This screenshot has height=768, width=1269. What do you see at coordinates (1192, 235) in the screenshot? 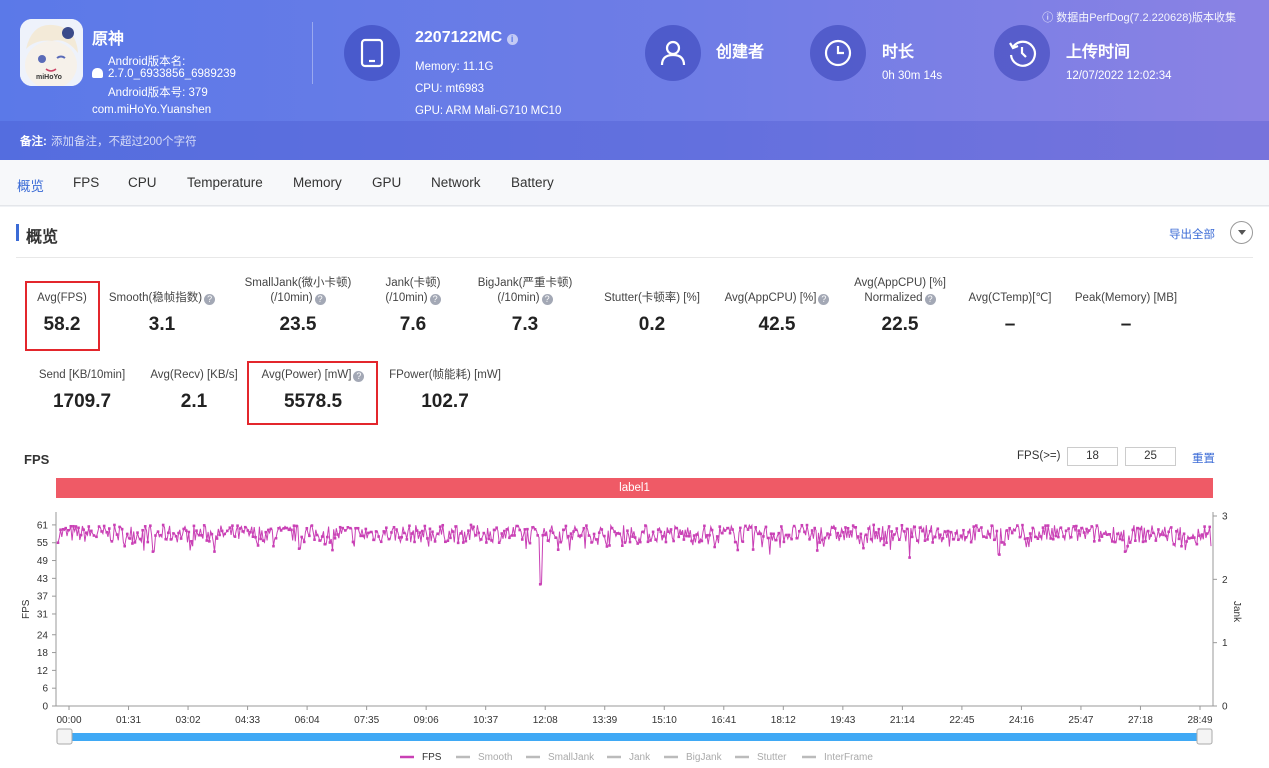
I see `export-all-link: 导出全部` at bounding box center [1192, 235].